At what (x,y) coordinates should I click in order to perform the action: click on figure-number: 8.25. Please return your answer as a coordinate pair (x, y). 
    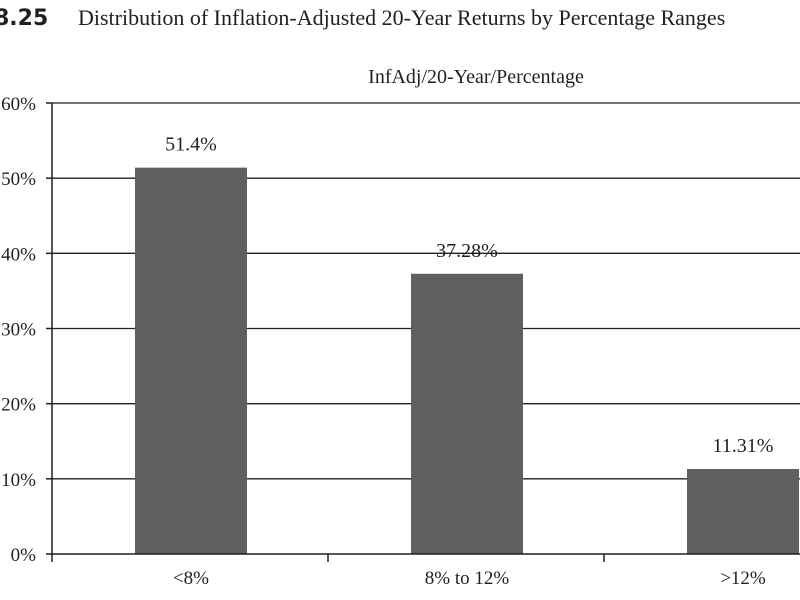
    Looking at the image, I should click on (24, 18).